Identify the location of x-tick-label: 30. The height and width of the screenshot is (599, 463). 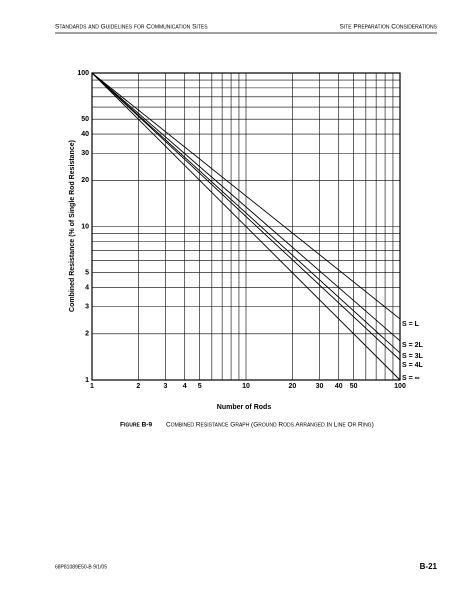
(320, 386).